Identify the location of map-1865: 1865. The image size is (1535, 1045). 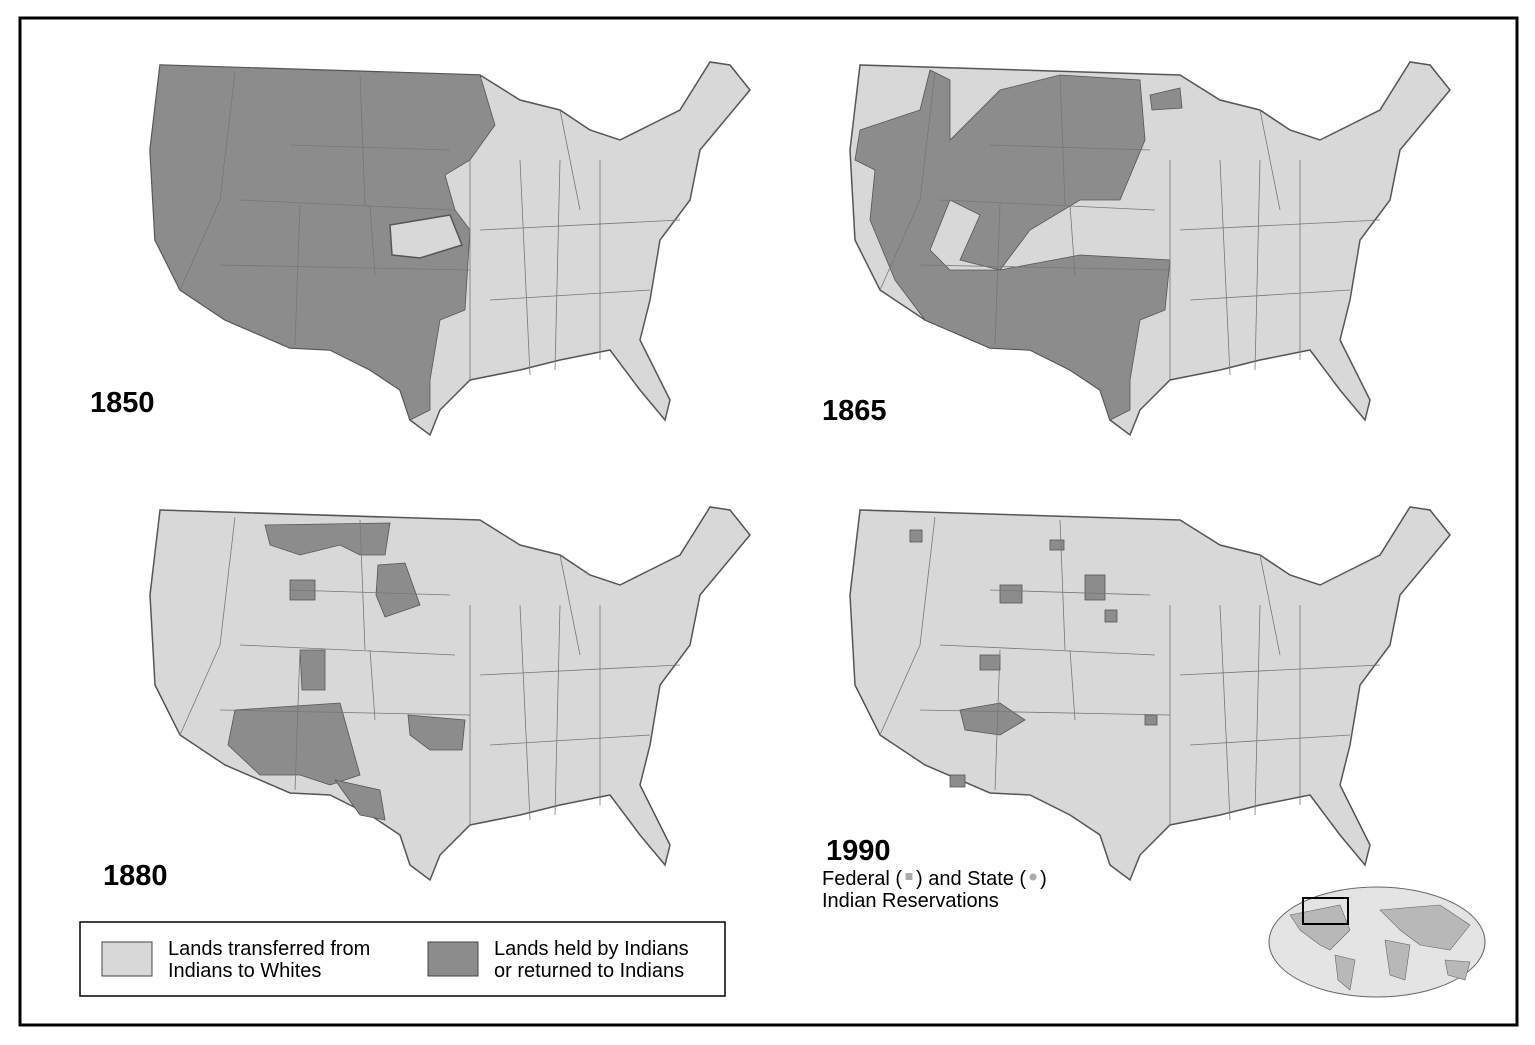
(1136, 248).